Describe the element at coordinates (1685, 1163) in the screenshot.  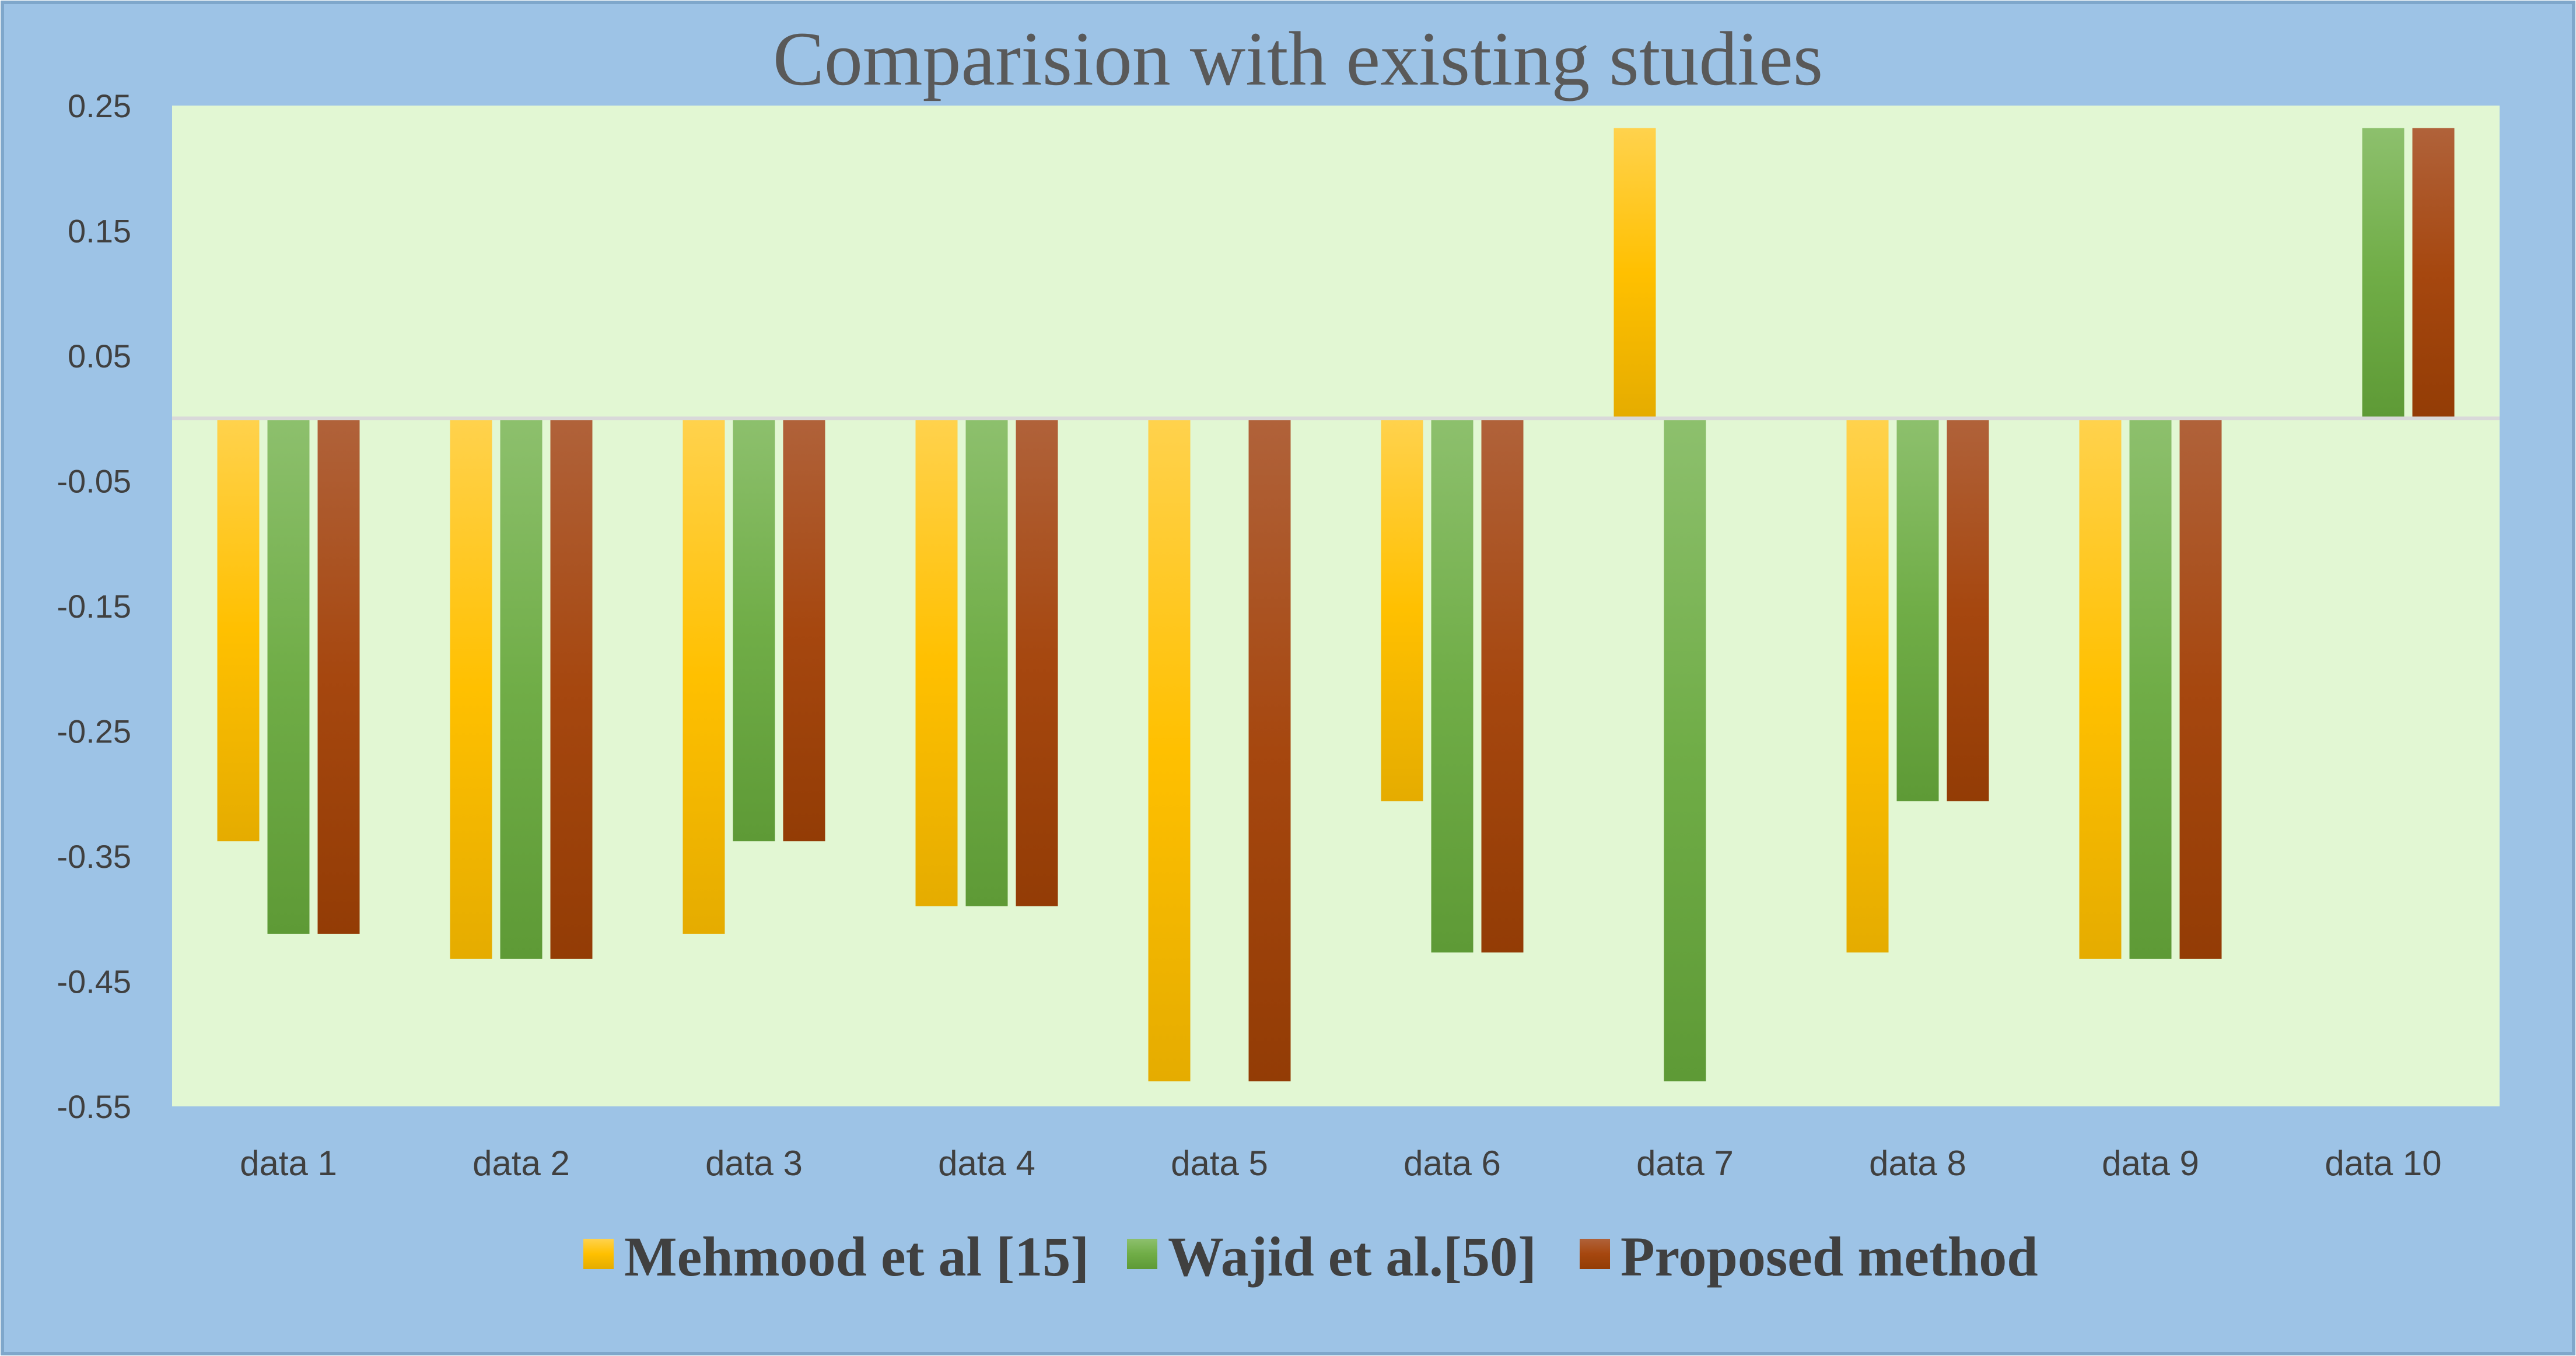
I see `x-tick-label: data 7` at that location.